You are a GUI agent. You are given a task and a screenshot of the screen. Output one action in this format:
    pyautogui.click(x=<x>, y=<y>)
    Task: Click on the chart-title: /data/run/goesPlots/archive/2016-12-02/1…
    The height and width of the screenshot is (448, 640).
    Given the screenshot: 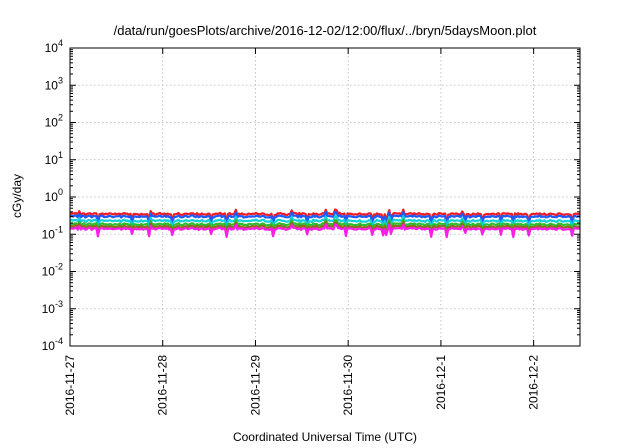 What is the action you would take?
    pyautogui.click(x=325, y=30)
    